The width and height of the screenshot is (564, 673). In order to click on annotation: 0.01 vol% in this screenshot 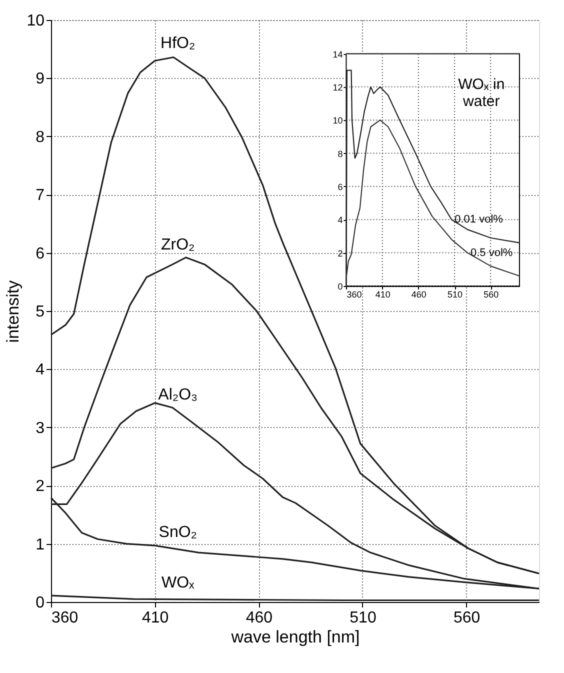, I will do `click(479, 220)`.